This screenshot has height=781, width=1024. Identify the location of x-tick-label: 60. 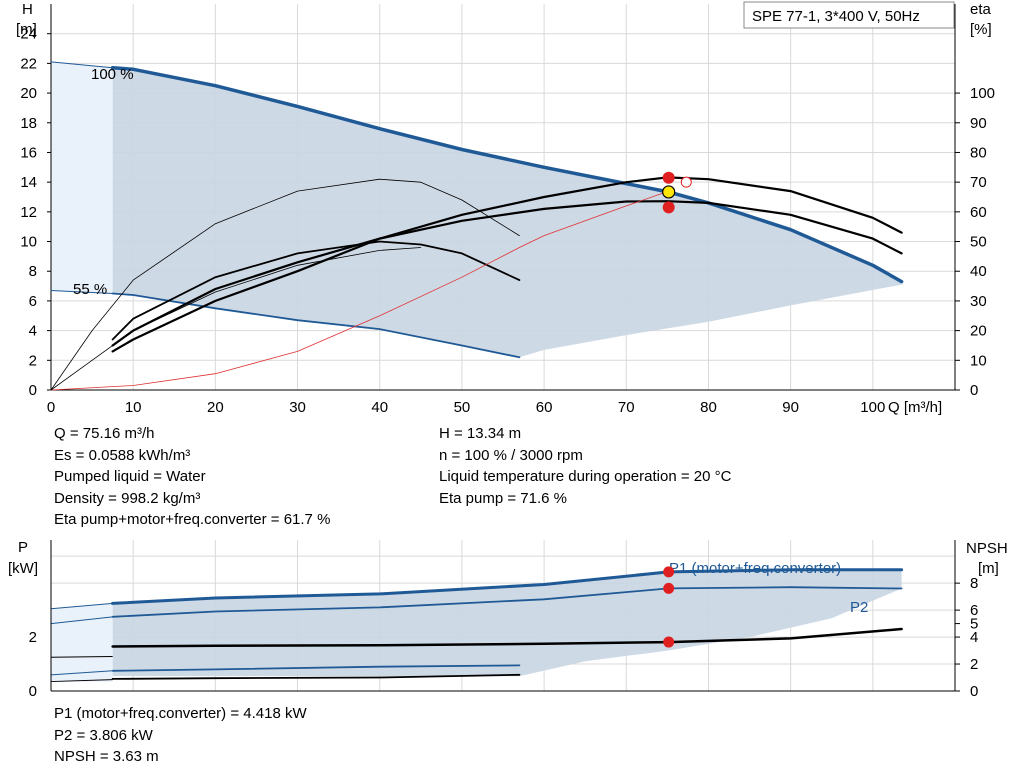
(544, 407).